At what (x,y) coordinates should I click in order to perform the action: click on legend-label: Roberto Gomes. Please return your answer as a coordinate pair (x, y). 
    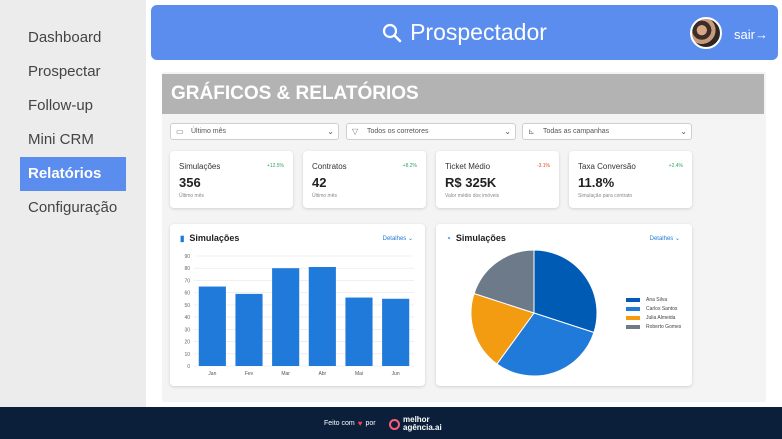
    Looking at the image, I should click on (664, 327).